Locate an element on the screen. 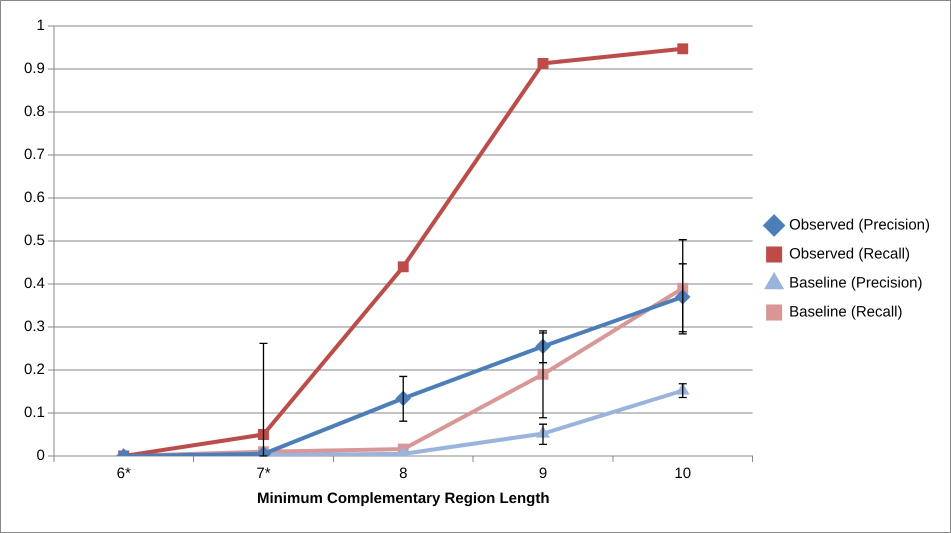 The width and height of the screenshot is (951, 533). y-tick-label: 0.6 is located at coordinates (34, 197).